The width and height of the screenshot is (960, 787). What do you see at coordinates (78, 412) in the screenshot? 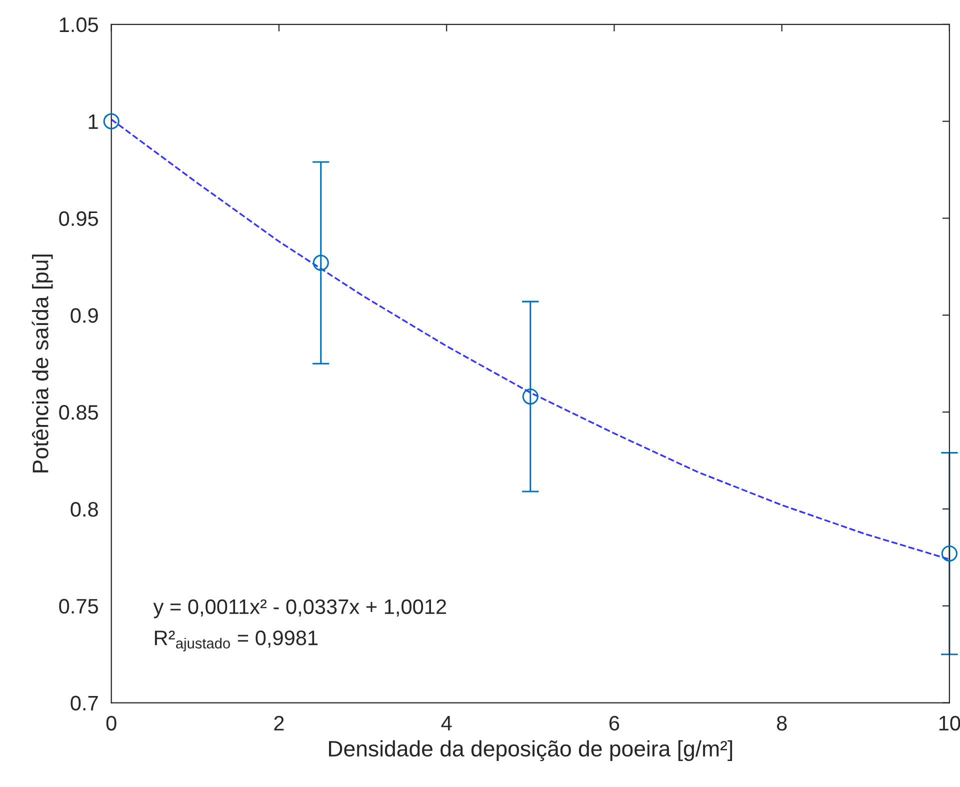
I see `y-tick-label: 0.85` at bounding box center [78, 412].